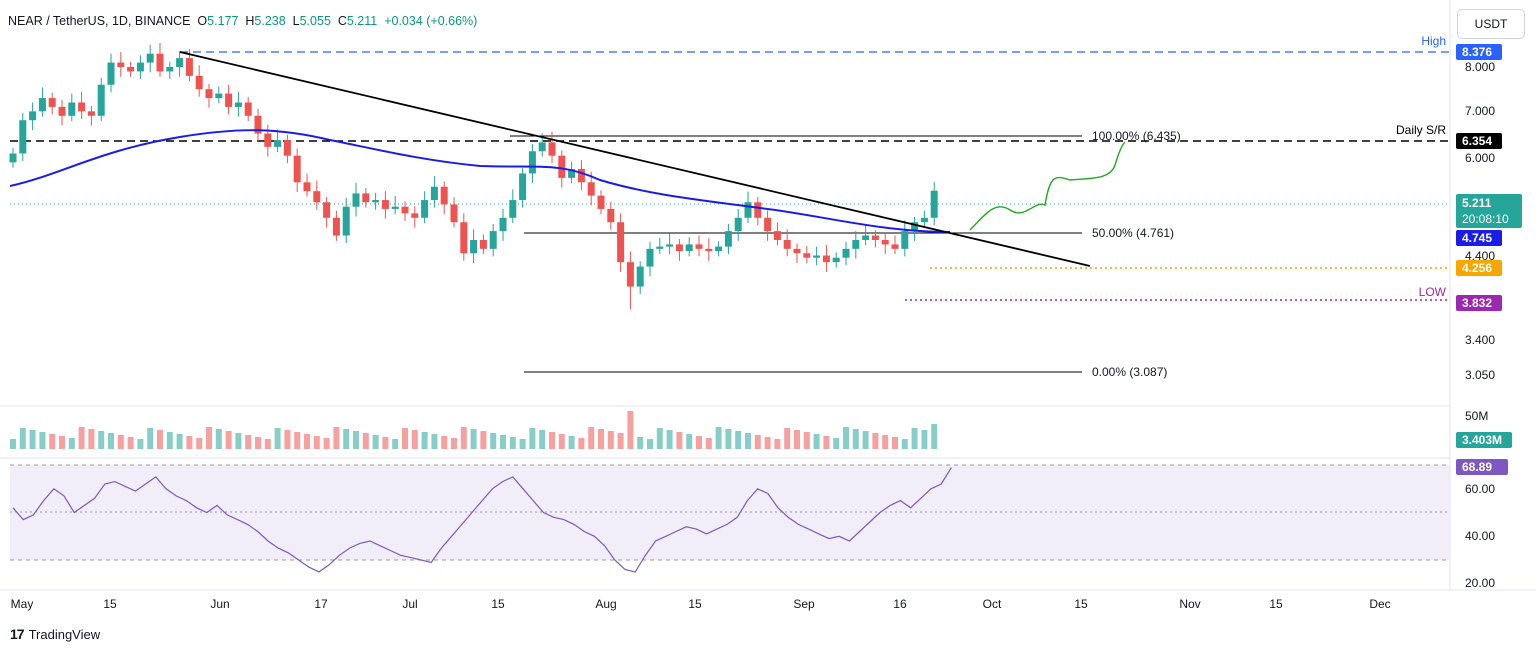 The image size is (1536, 659). I want to click on rsi-badge, so click(1482, 467).